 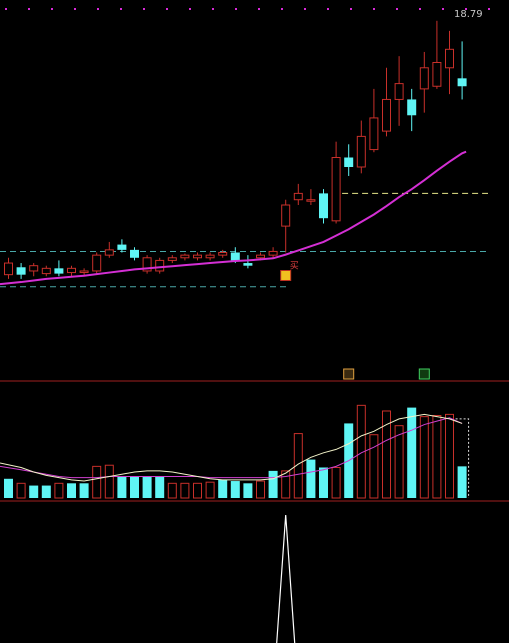 I want to click on top-dot-row, so click(x=247, y=9).